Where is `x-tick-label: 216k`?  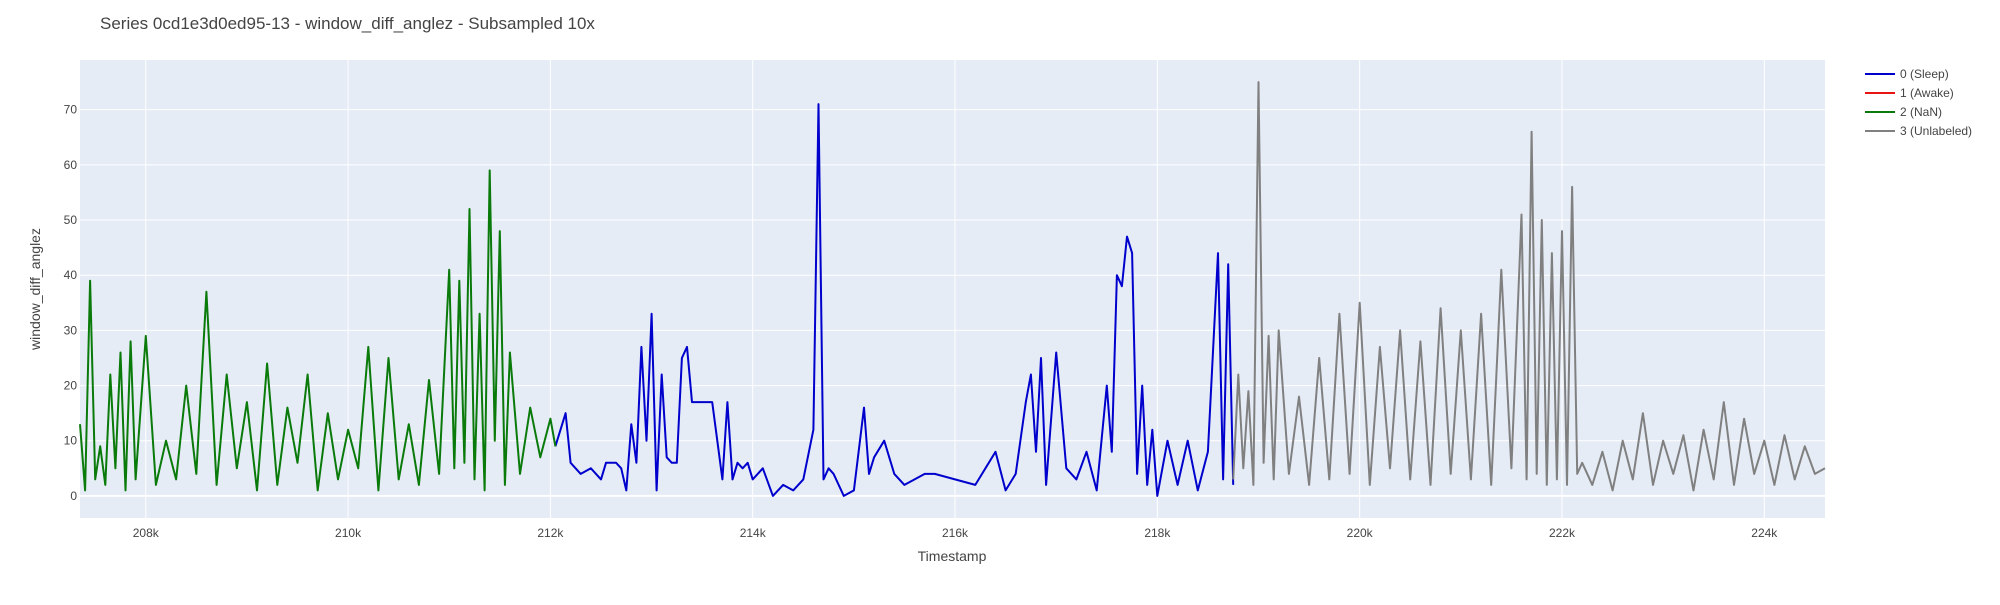 x-tick-label: 216k is located at coordinates (955, 533).